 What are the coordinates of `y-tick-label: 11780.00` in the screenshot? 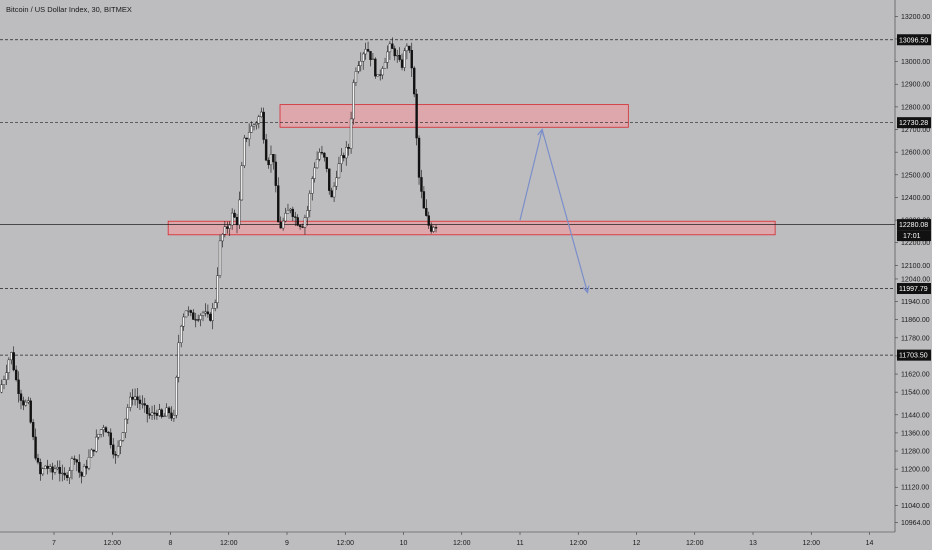 It's located at (915, 338).